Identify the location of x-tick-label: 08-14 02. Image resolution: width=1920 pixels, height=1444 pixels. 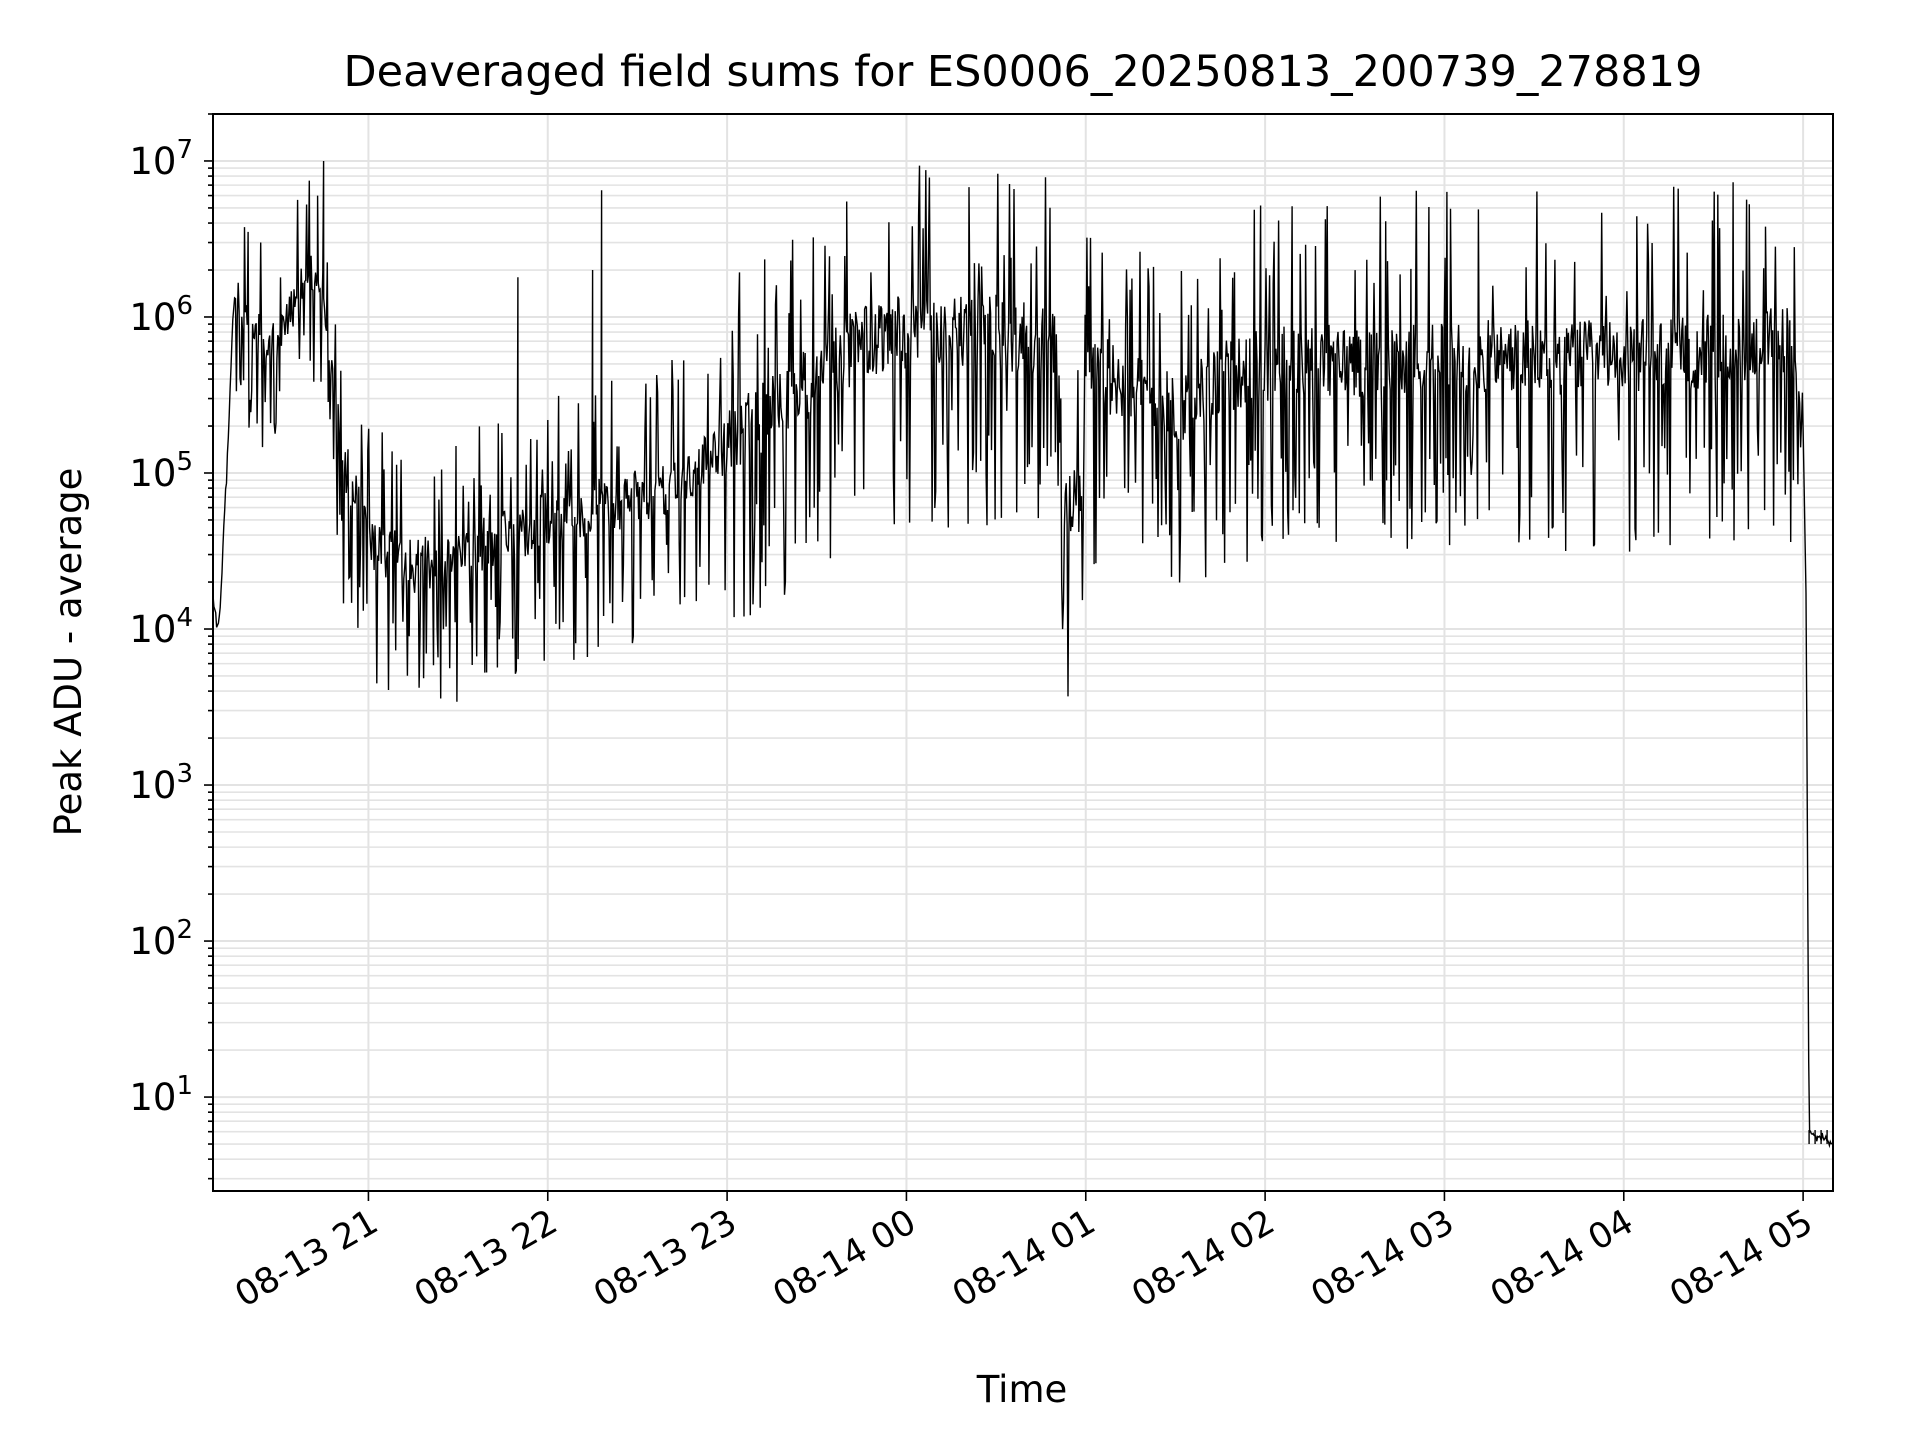
(1203, 1258).